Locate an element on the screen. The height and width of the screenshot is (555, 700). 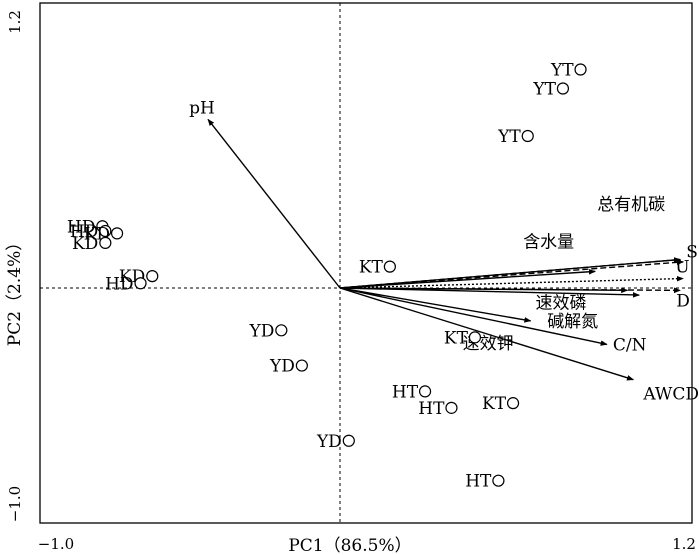
y-tick-label-max: 1.2 is located at coordinates (15, 22).